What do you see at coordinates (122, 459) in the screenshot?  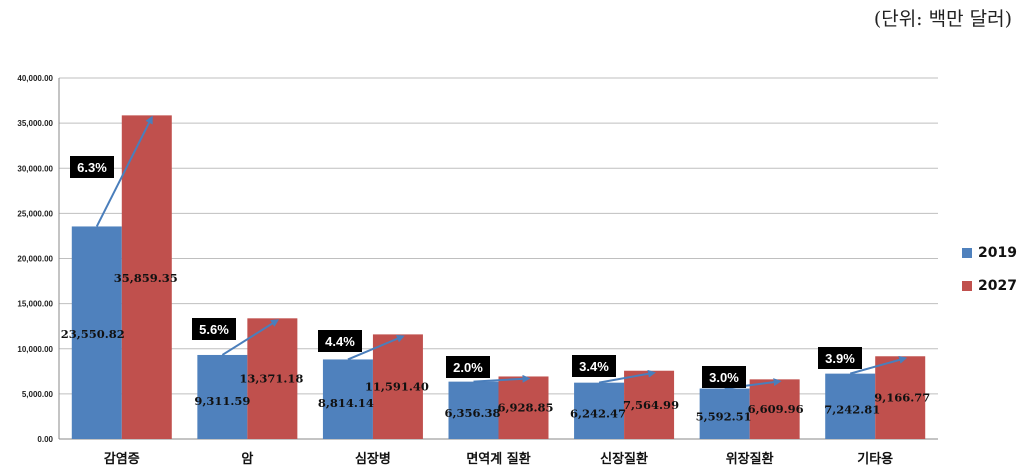 I see `x-category-label: 감염증` at bounding box center [122, 459].